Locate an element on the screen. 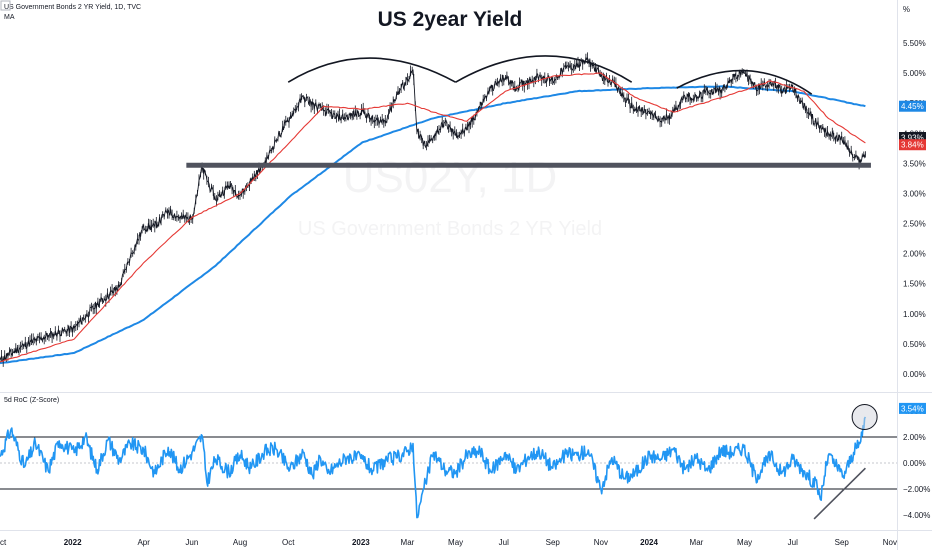  oscillator-trendline is located at coordinates (839, 493).